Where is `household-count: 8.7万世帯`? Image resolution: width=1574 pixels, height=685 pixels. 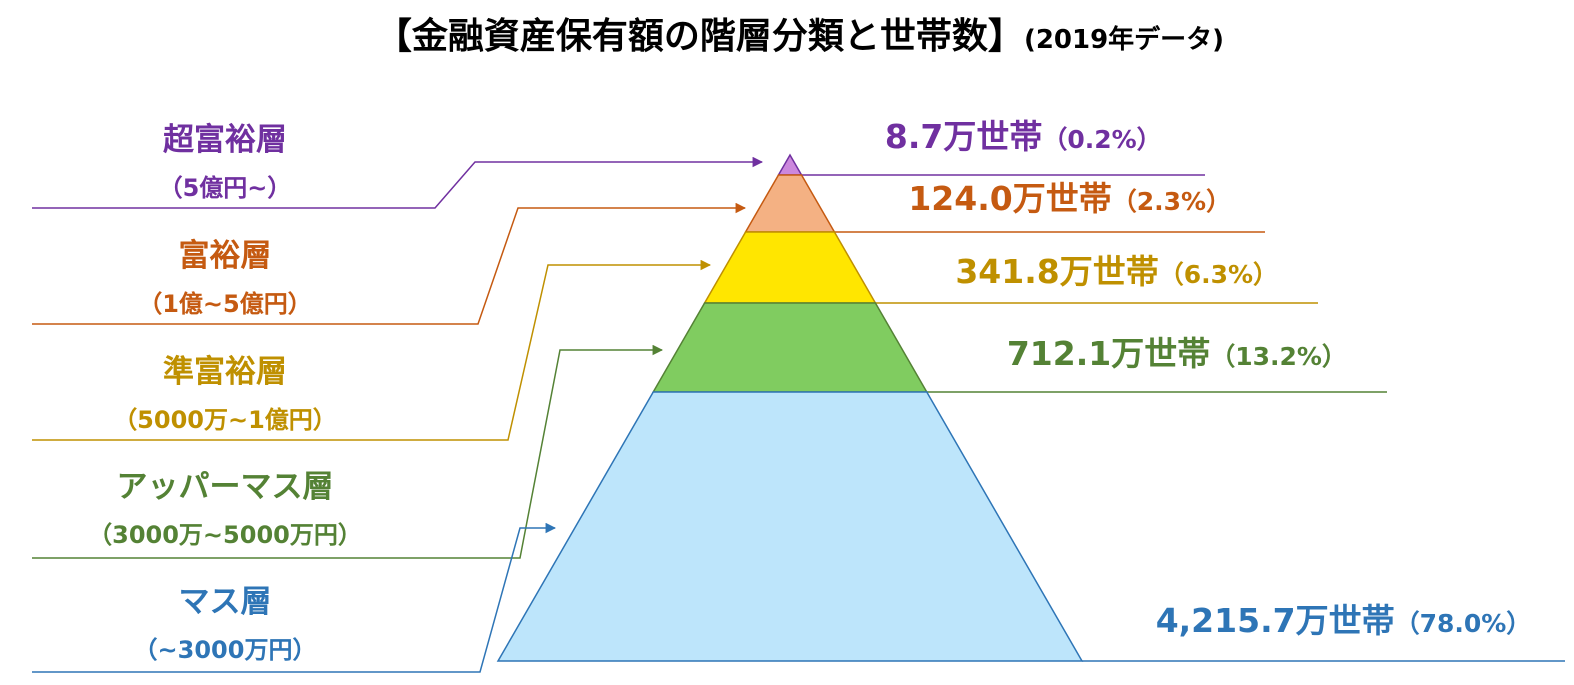 household-count: 8.7万世帯 is located at coordinates (963, 136).